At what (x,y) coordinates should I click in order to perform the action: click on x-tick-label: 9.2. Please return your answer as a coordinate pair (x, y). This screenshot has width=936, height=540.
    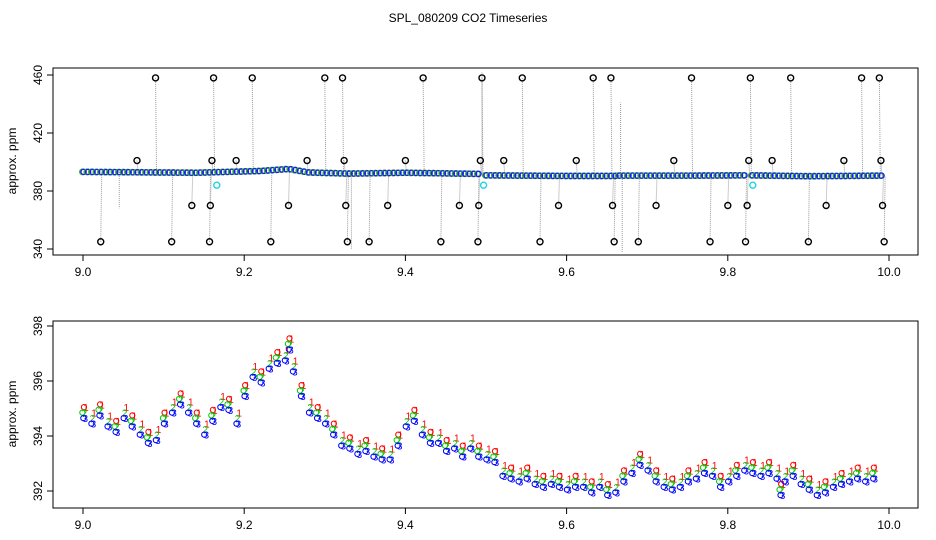
    Looking at the image, I should click on (244, 525).